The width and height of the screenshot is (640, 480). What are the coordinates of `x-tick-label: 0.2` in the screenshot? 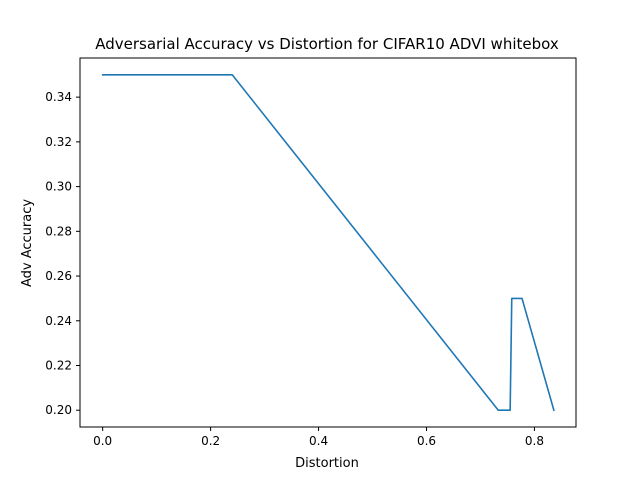 It's located at (210, 441).